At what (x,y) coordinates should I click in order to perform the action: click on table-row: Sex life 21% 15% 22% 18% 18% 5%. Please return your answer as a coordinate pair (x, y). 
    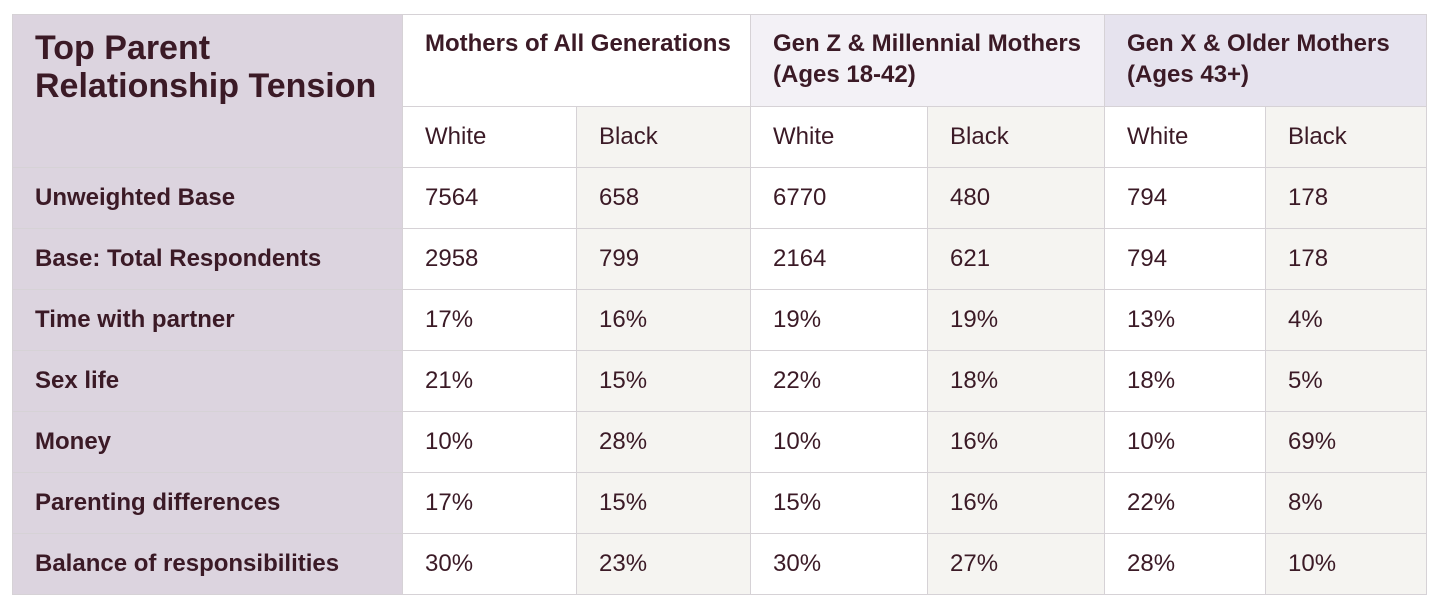
    Looking at the image, I should click on (719, 381).